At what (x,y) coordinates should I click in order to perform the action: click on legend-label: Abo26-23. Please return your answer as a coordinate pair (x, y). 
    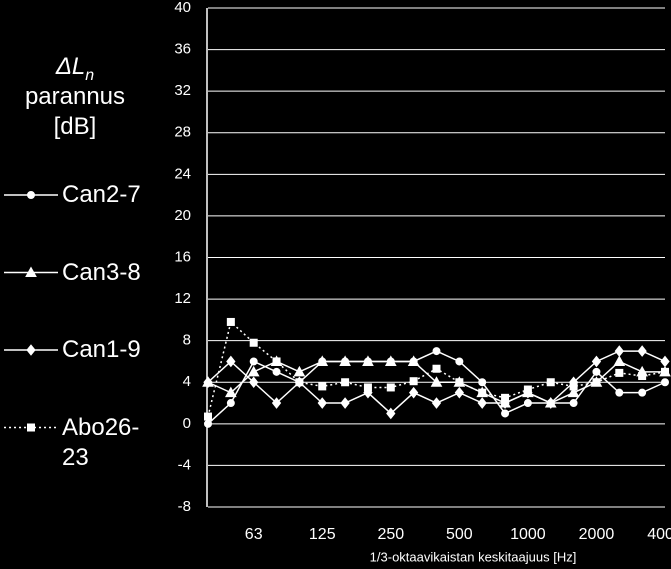
    Looking at the image, I should click on (101, 442).